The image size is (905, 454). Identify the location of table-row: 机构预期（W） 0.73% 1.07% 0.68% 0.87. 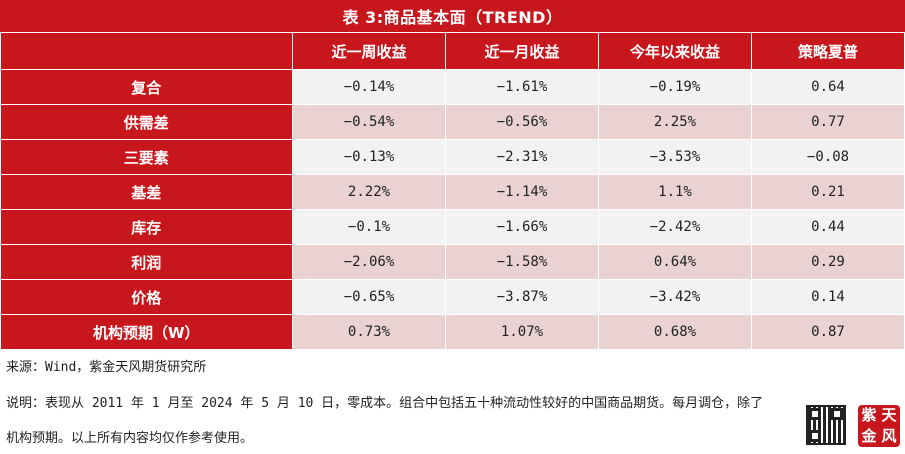
(452, 332).